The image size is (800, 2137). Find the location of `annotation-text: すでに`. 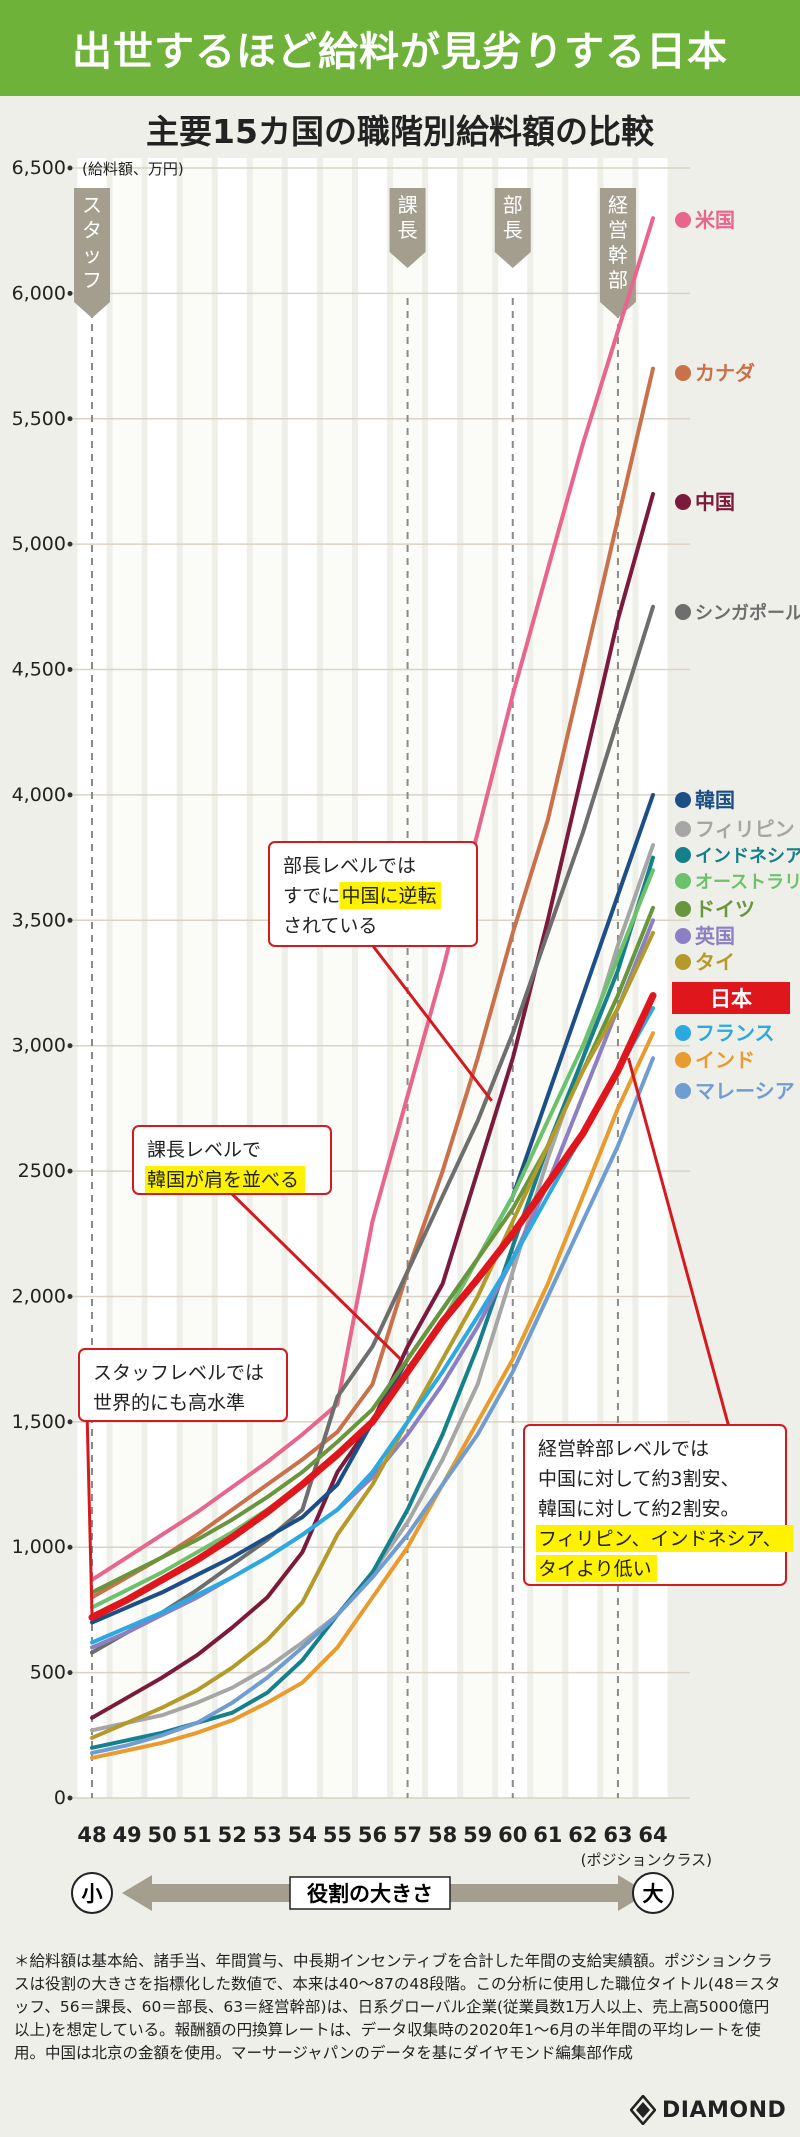

annotation-text: すでに is located at coordinates (311, 896).